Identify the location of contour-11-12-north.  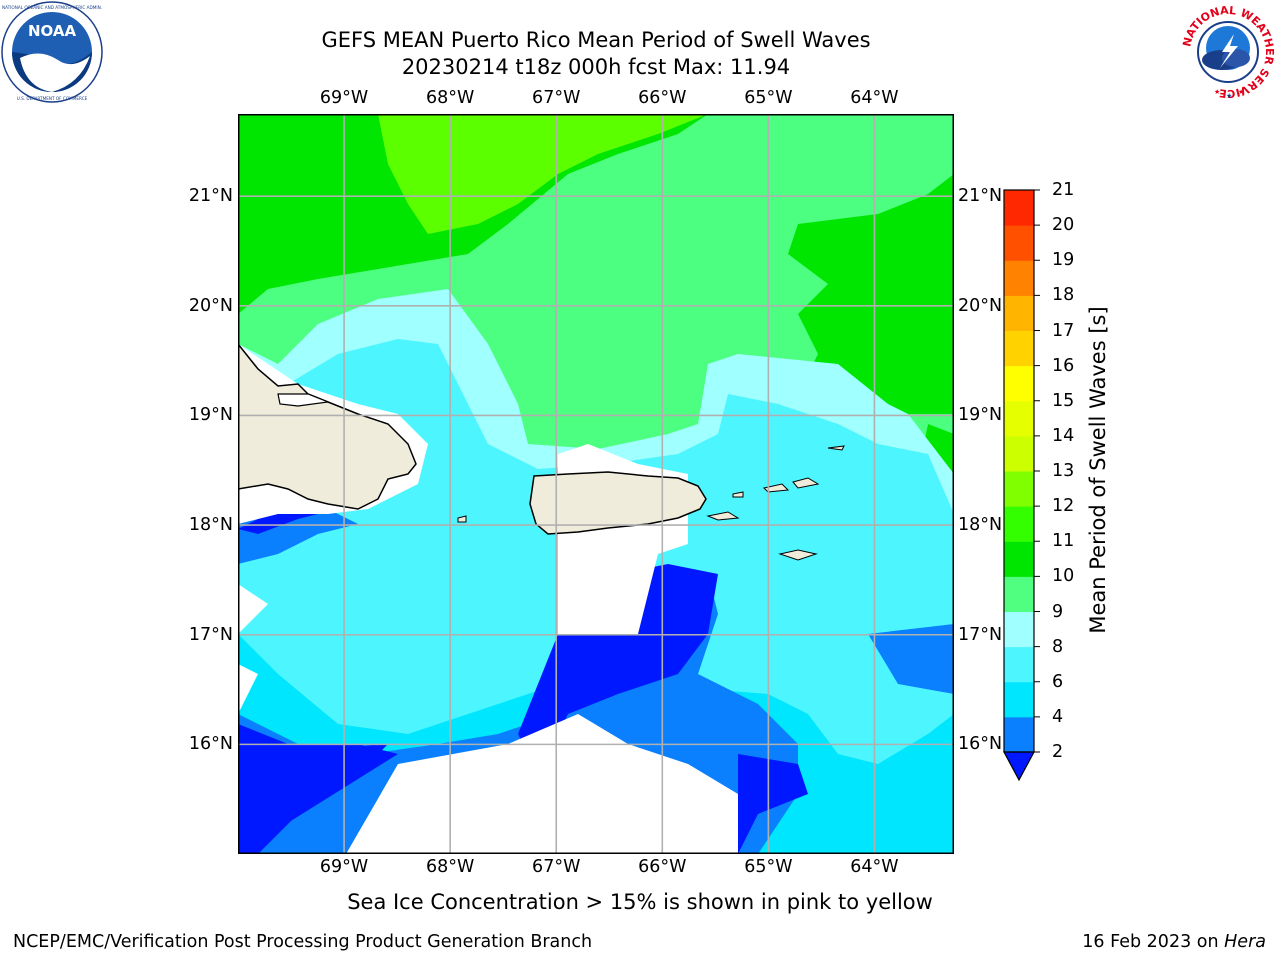
(543, 174).